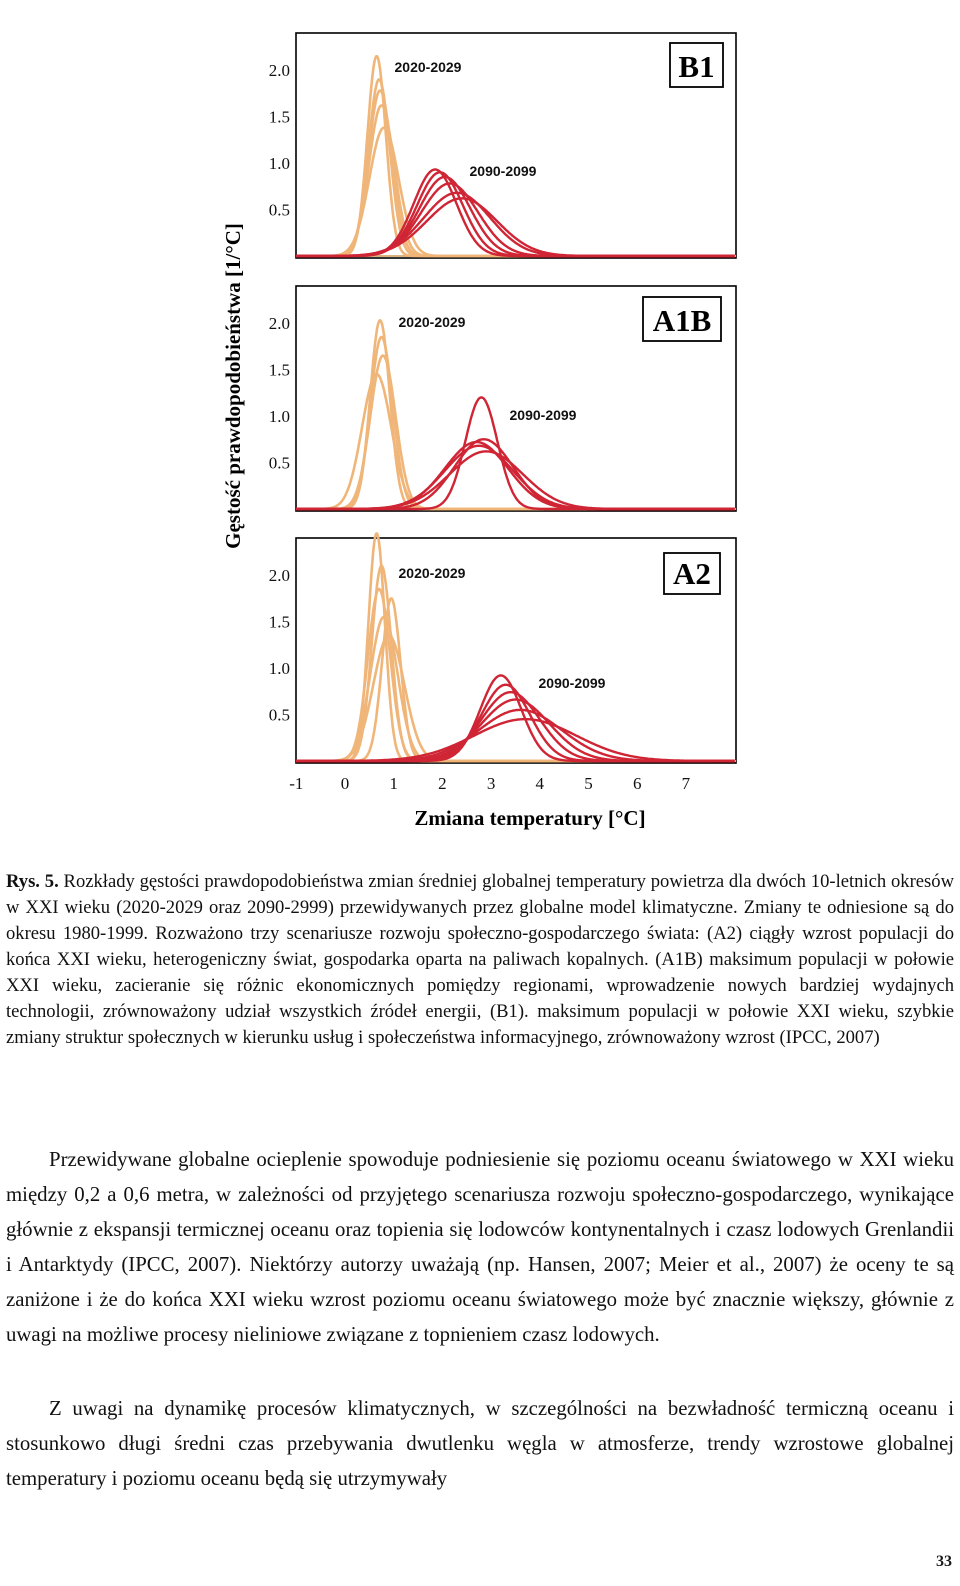  I want to click on panel-a1b: 2.0 1.5 1.0 0.5 2020-2029 2090-2099 A1B, so click(503, 398).